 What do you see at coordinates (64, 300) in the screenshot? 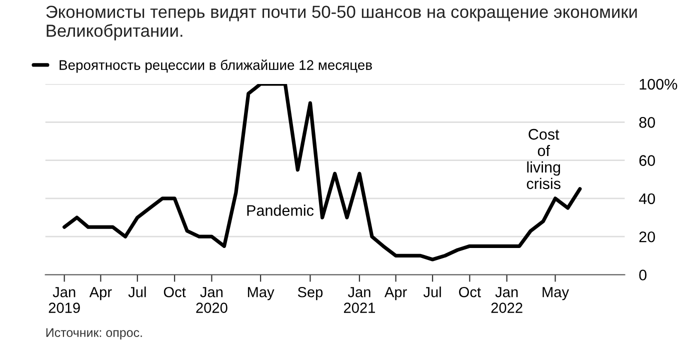
I see `x-tick-label: Jan 2019` at bounding box center [64, 300].